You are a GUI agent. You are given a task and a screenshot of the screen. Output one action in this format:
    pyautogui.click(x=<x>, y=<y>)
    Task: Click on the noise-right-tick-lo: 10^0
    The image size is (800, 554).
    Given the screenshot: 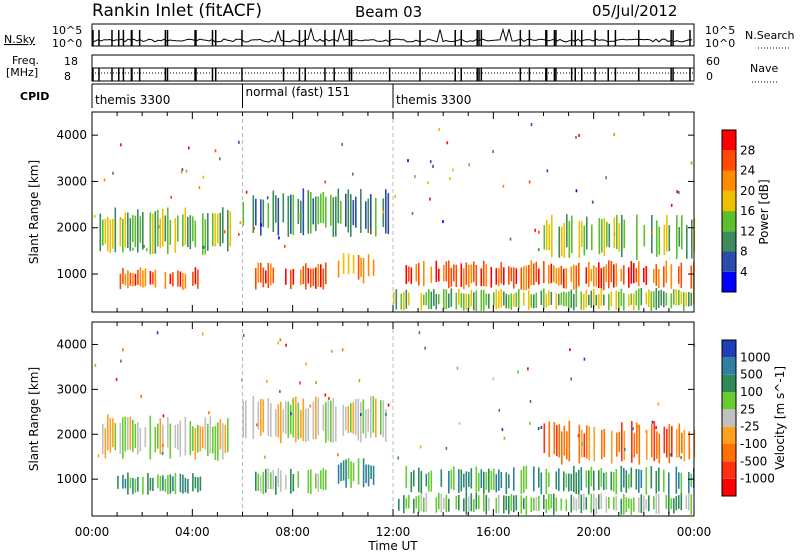 What is the action you would take?
    pyautogui.click(x=720, y=43)
    